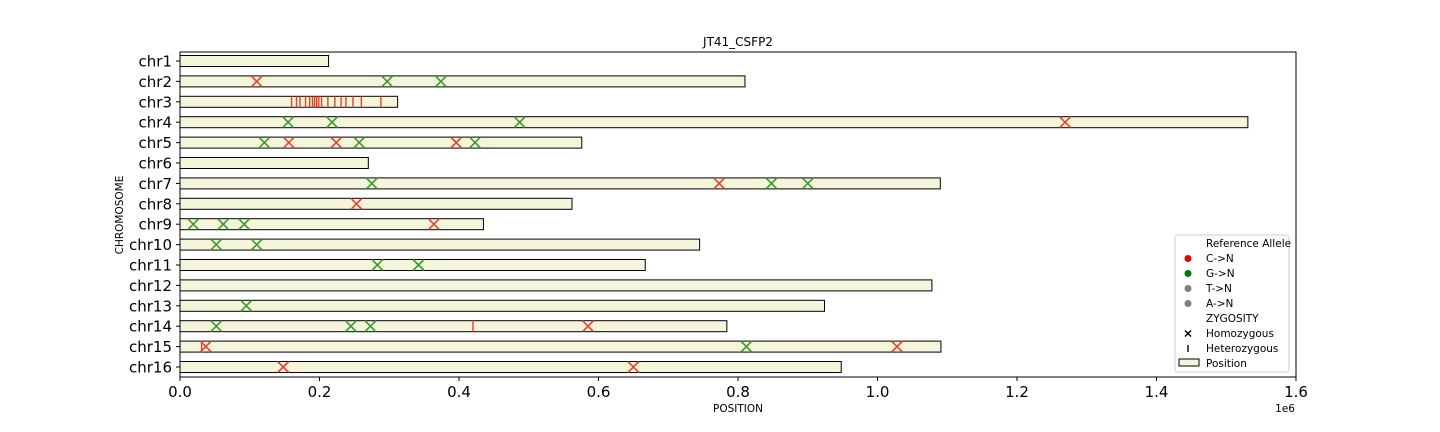 This screenshot has height=432, width=1440. Describe the element at coordinates (150, 245) in the screenshot. I see `y-tick-label-chr10: chr10` at that location.